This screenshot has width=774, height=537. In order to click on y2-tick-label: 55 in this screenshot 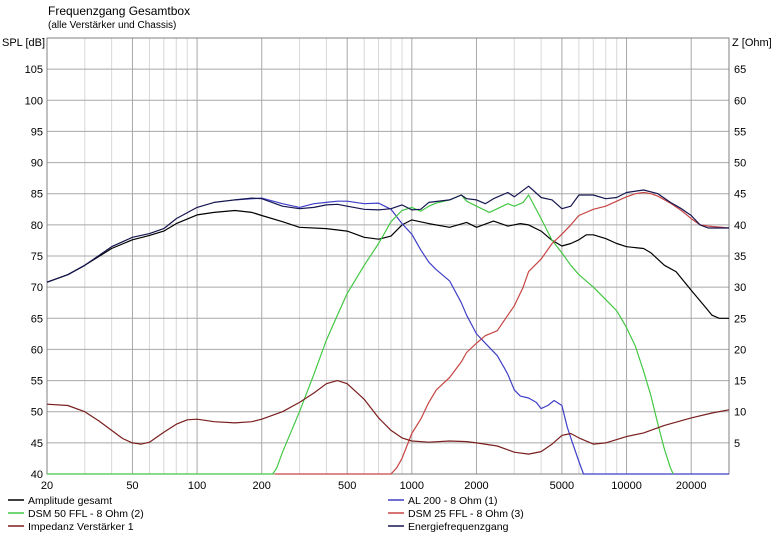, I will do `click(740, 132)`.